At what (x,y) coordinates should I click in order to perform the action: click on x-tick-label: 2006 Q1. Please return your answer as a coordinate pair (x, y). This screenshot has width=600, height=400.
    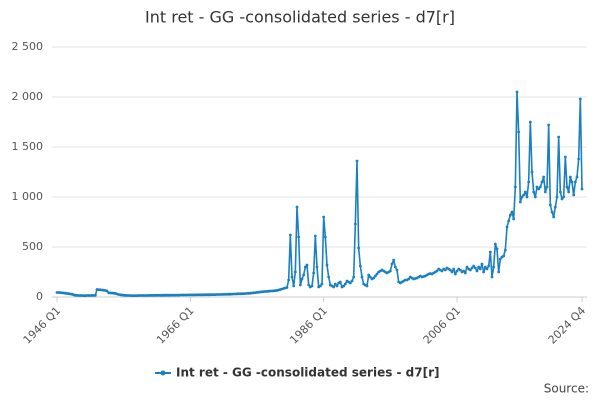
    Looking at the image, I should click on (442, 325).